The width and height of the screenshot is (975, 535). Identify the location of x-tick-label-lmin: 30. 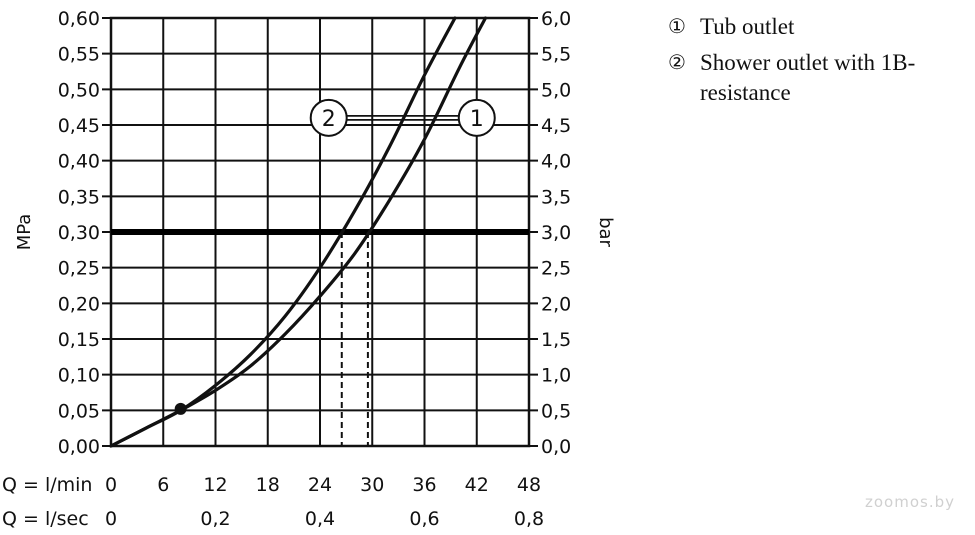
(372, 485).